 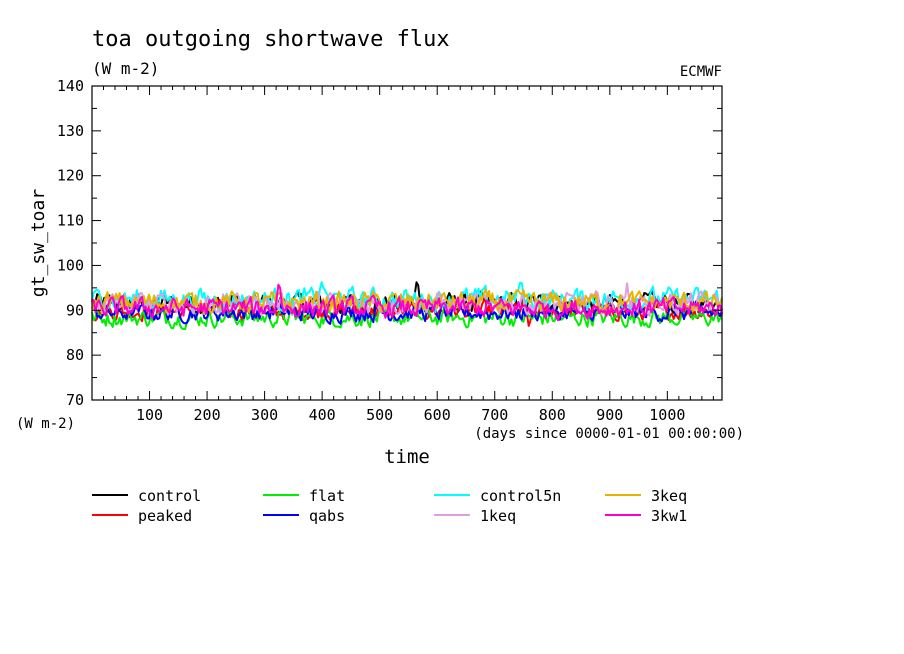 I want to click on chart-source: ECMWF, so click(x=701, y=72).